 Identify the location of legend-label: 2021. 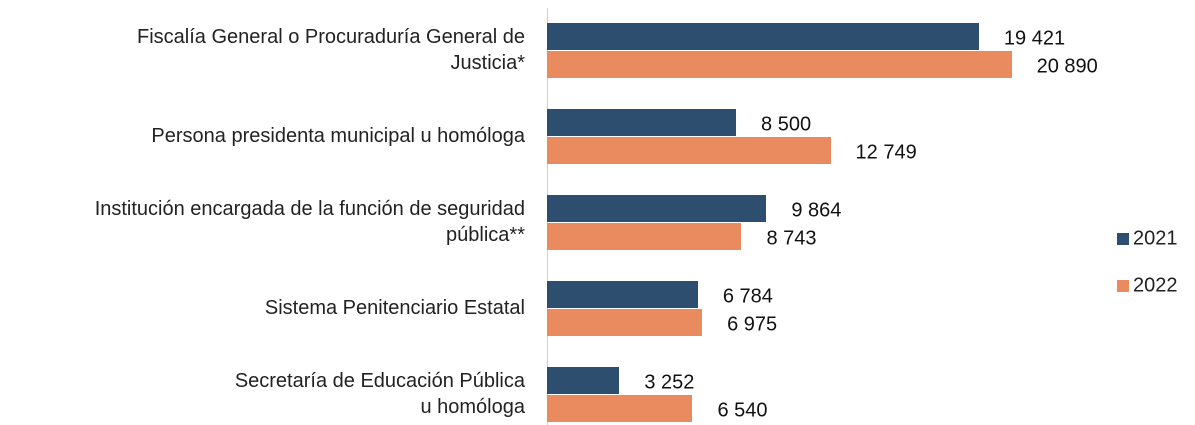
(1155, 238).